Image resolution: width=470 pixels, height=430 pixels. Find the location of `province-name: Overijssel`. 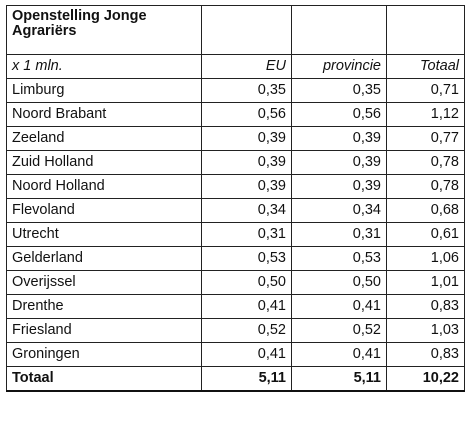

province-name: Overijssel is located at coordinates (104, 282).